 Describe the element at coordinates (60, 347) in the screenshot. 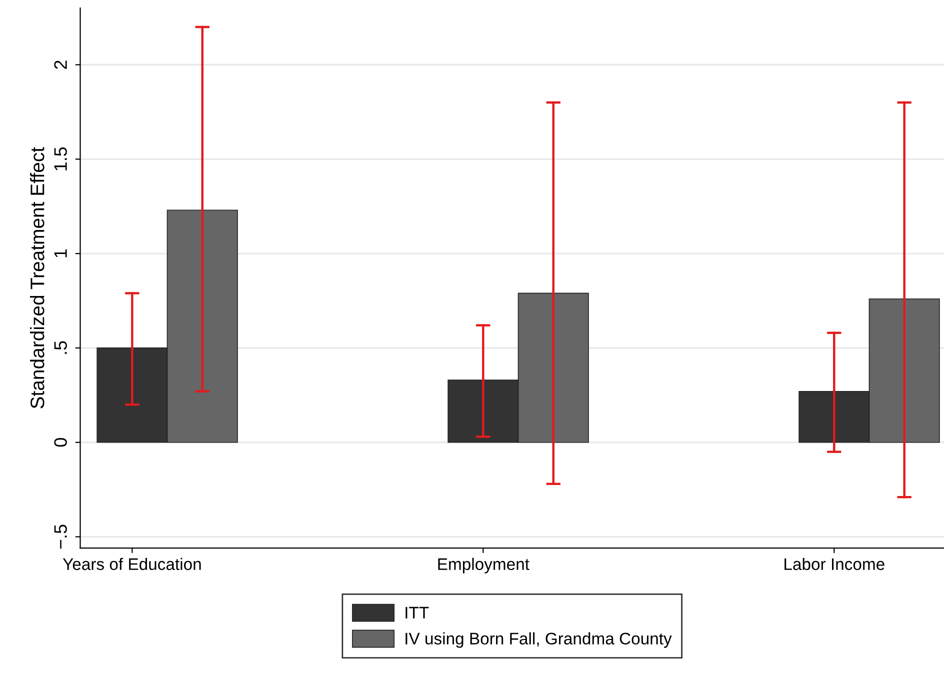

I see `y-tick-label: .5` at that location.